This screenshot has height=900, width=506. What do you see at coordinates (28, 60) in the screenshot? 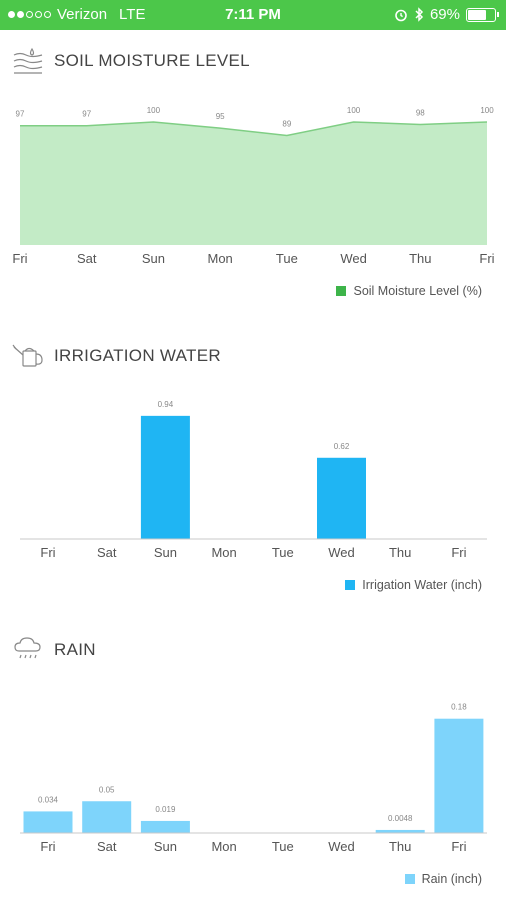
I see `soil-moisture-icon` at bounding box center [28, 60].